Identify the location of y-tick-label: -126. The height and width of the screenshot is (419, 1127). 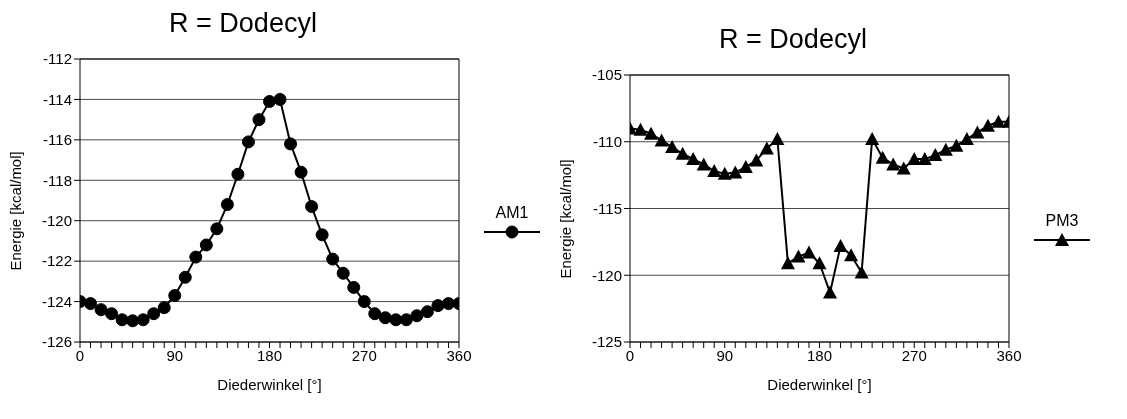
(56, 342).